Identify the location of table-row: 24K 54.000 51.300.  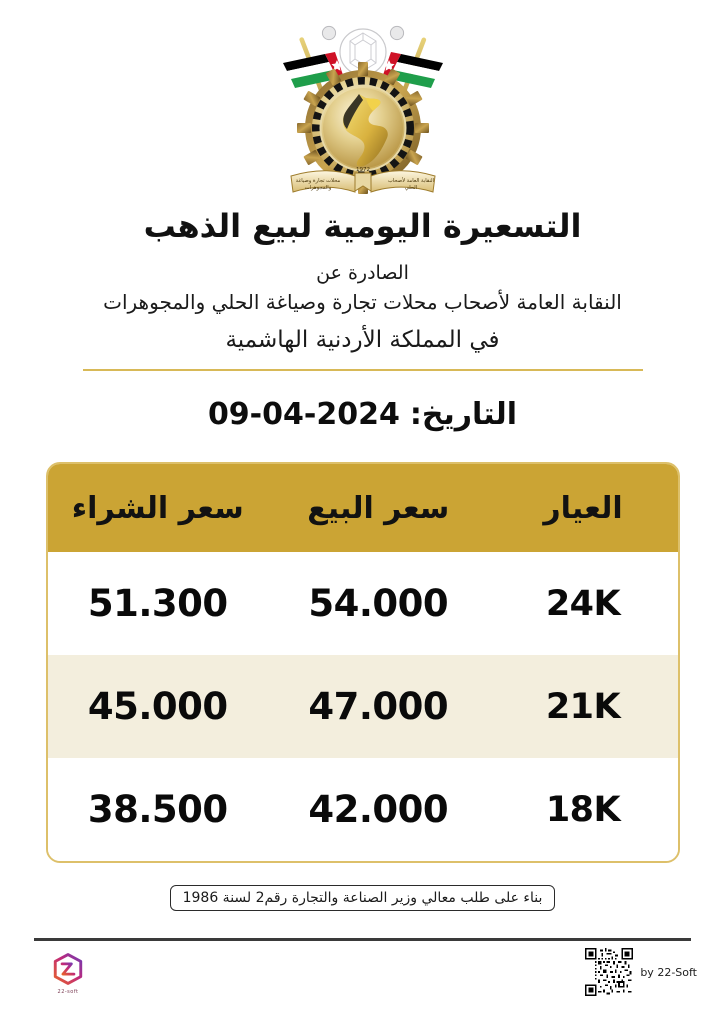
(362, 604).